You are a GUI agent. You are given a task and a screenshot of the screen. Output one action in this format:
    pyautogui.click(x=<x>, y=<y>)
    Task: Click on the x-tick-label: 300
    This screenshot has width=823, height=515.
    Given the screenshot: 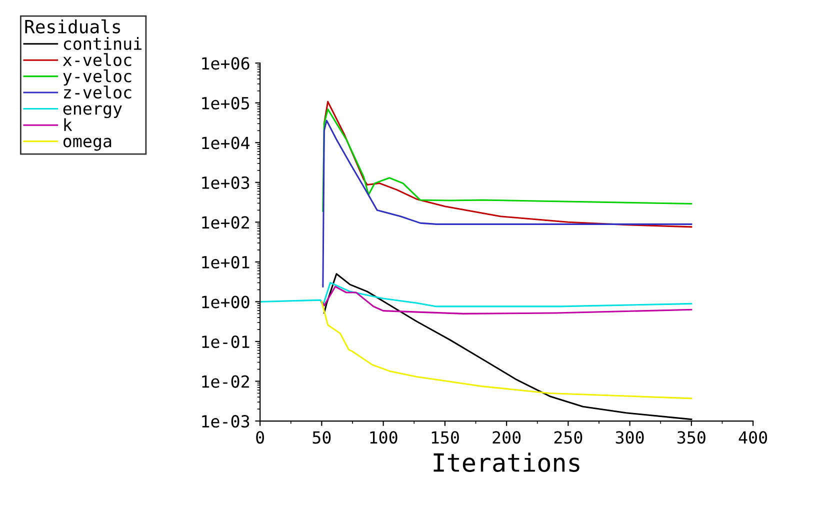 What is the action you would take?
    pyautogui.click(x=630, y=437)
    